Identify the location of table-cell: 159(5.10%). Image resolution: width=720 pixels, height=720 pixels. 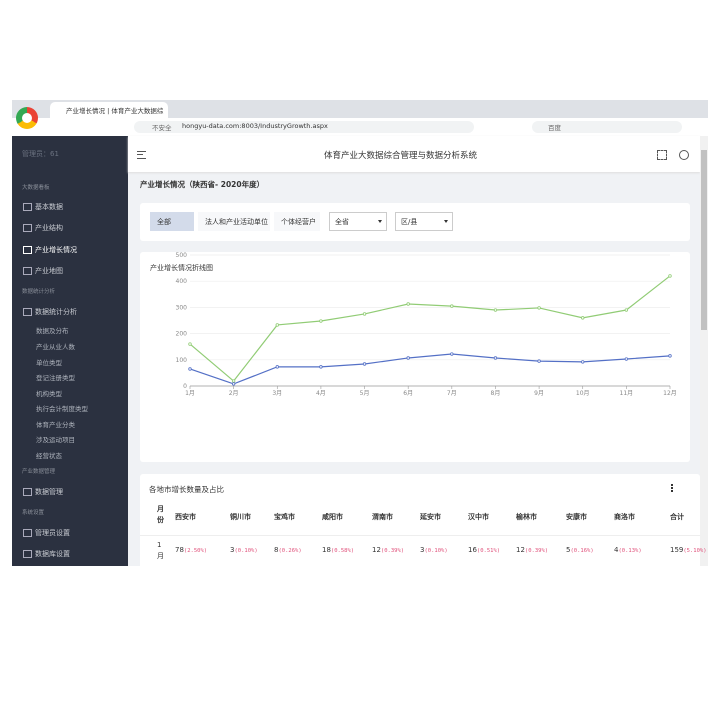
(688, 550).